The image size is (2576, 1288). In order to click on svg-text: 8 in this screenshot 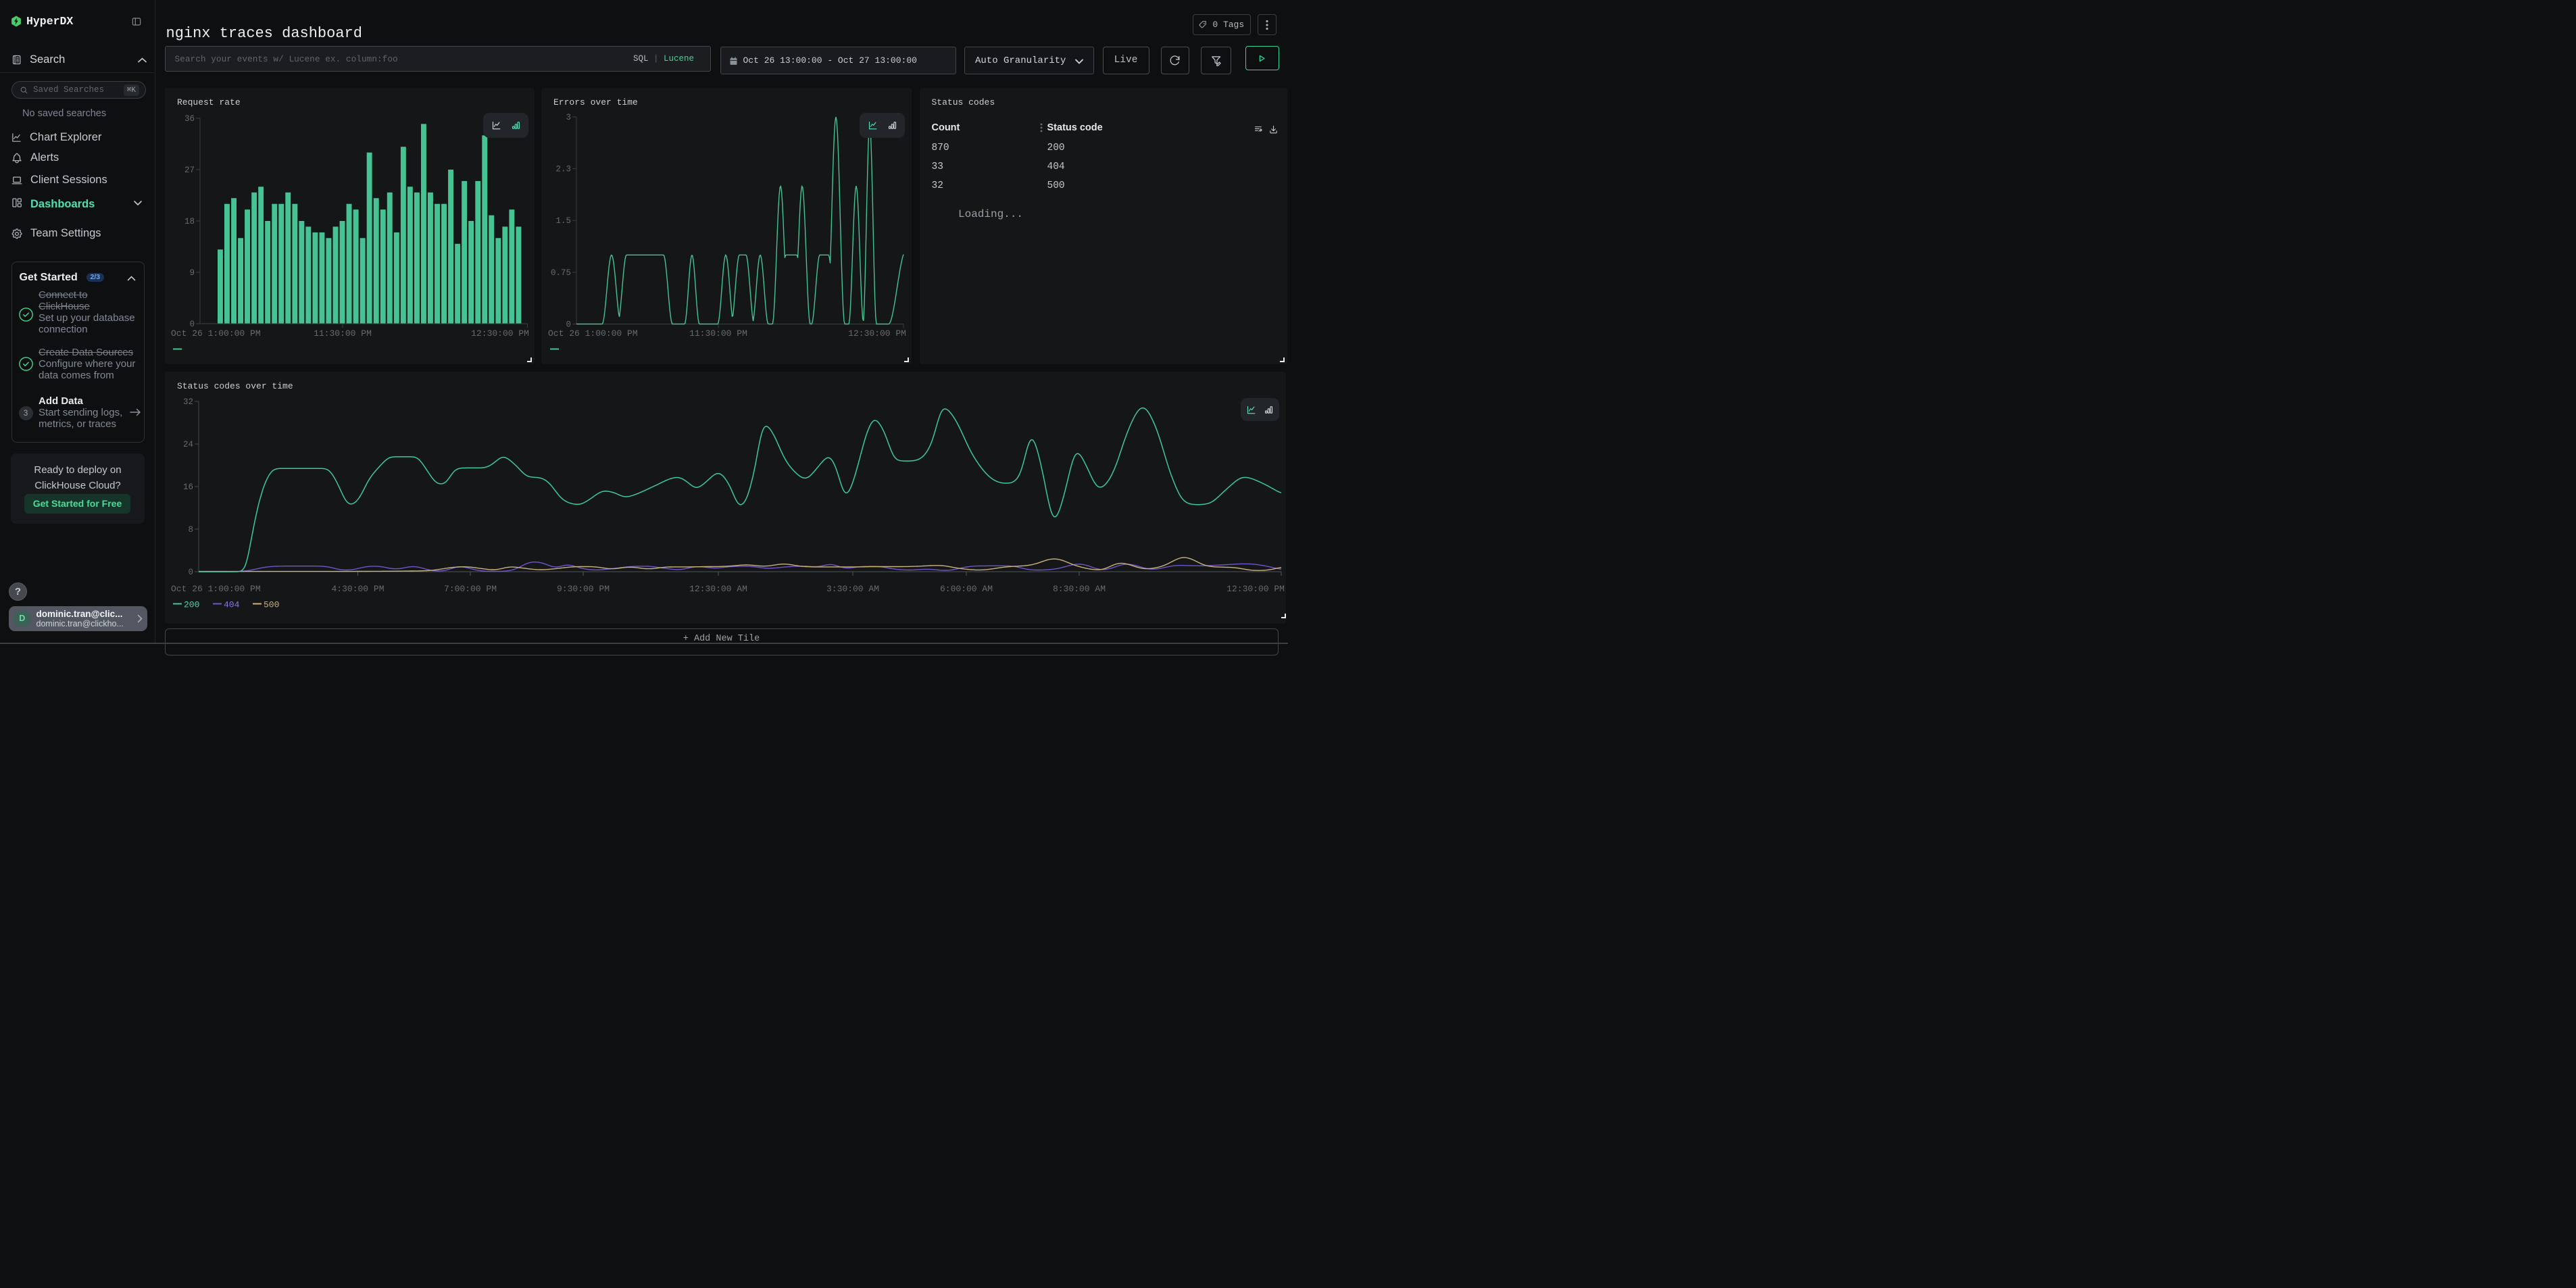, I will do `click(191, 530)`.